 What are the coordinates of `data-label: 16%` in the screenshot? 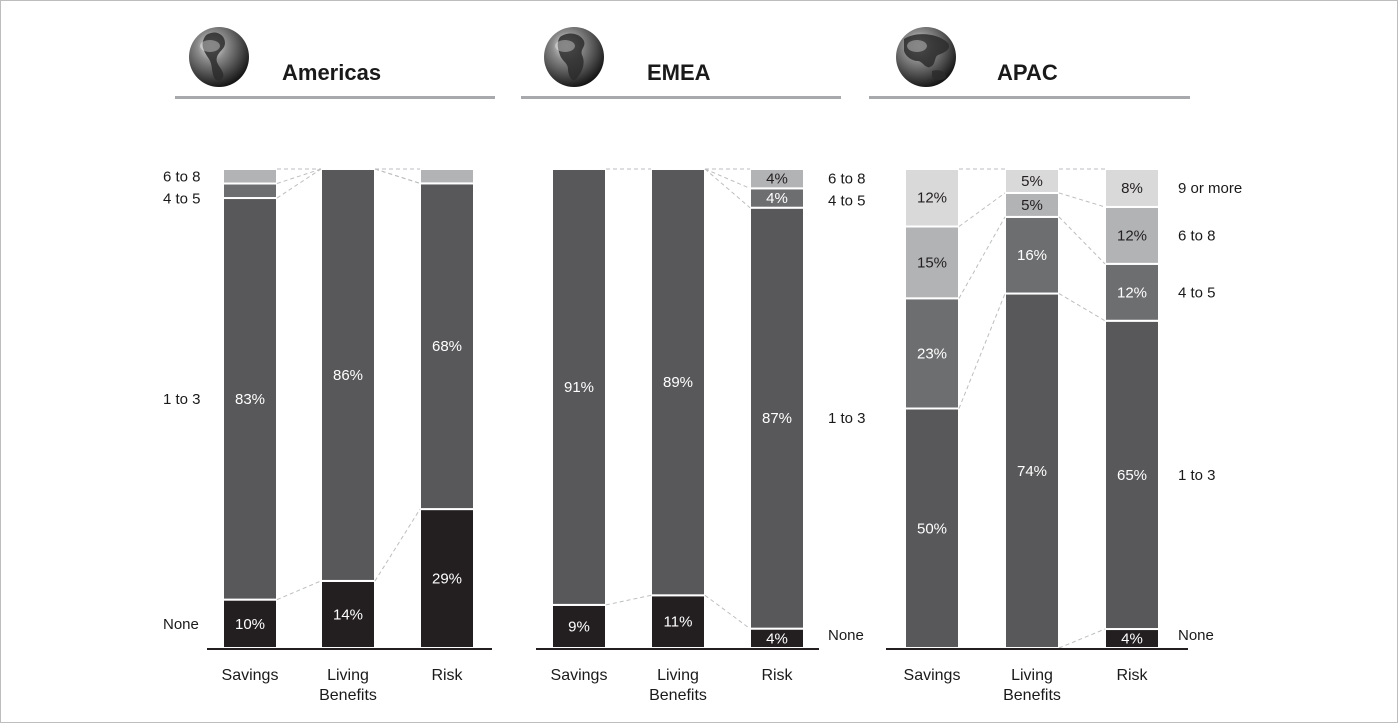 It's located at (1032, 255).